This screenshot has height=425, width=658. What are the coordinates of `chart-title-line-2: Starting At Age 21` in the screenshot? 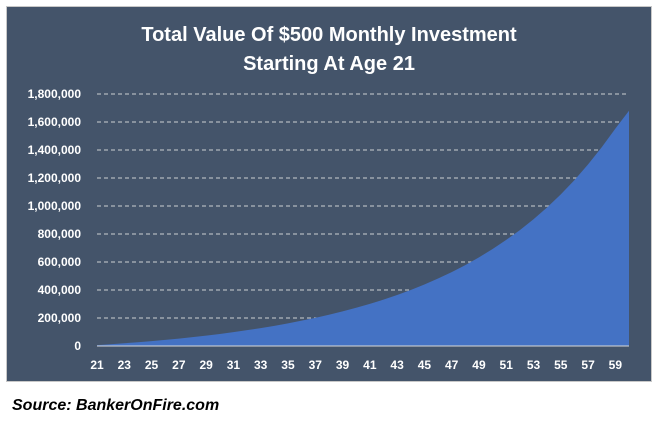 It's located at (329, 64).